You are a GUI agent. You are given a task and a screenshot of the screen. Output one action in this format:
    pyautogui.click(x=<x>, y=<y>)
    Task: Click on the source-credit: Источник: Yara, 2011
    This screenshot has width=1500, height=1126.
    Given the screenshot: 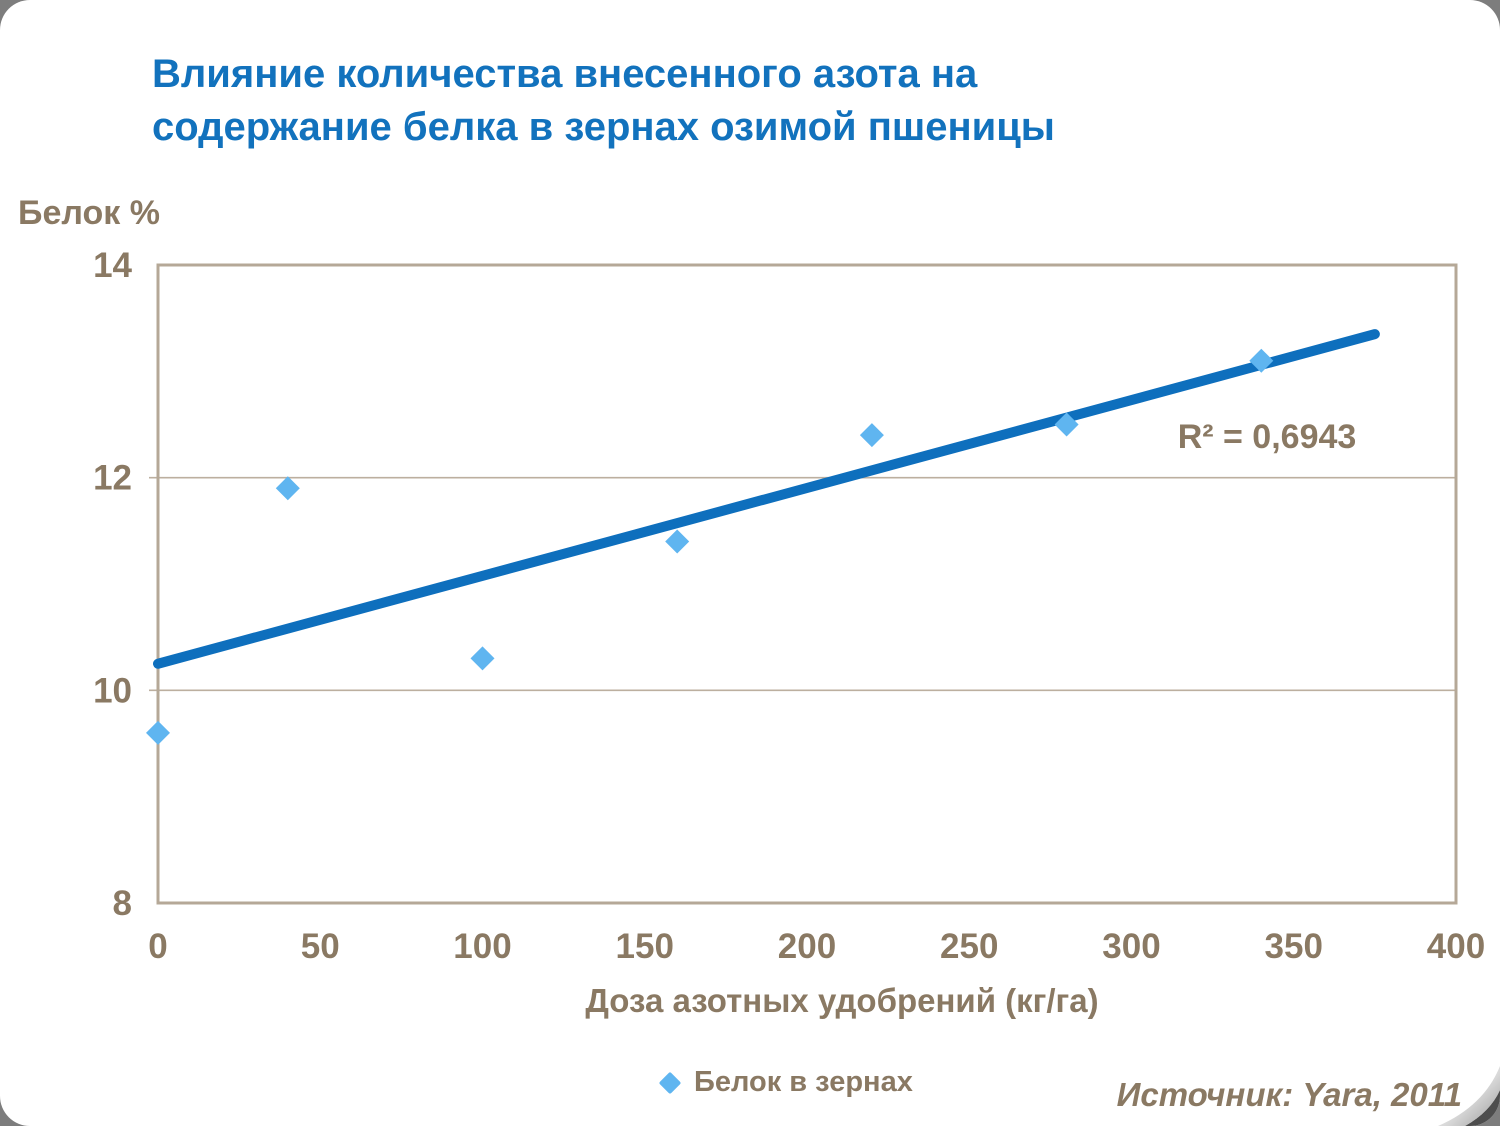 What is the action you would take?
    pyautogui.click(x=1289, y=1094)
    